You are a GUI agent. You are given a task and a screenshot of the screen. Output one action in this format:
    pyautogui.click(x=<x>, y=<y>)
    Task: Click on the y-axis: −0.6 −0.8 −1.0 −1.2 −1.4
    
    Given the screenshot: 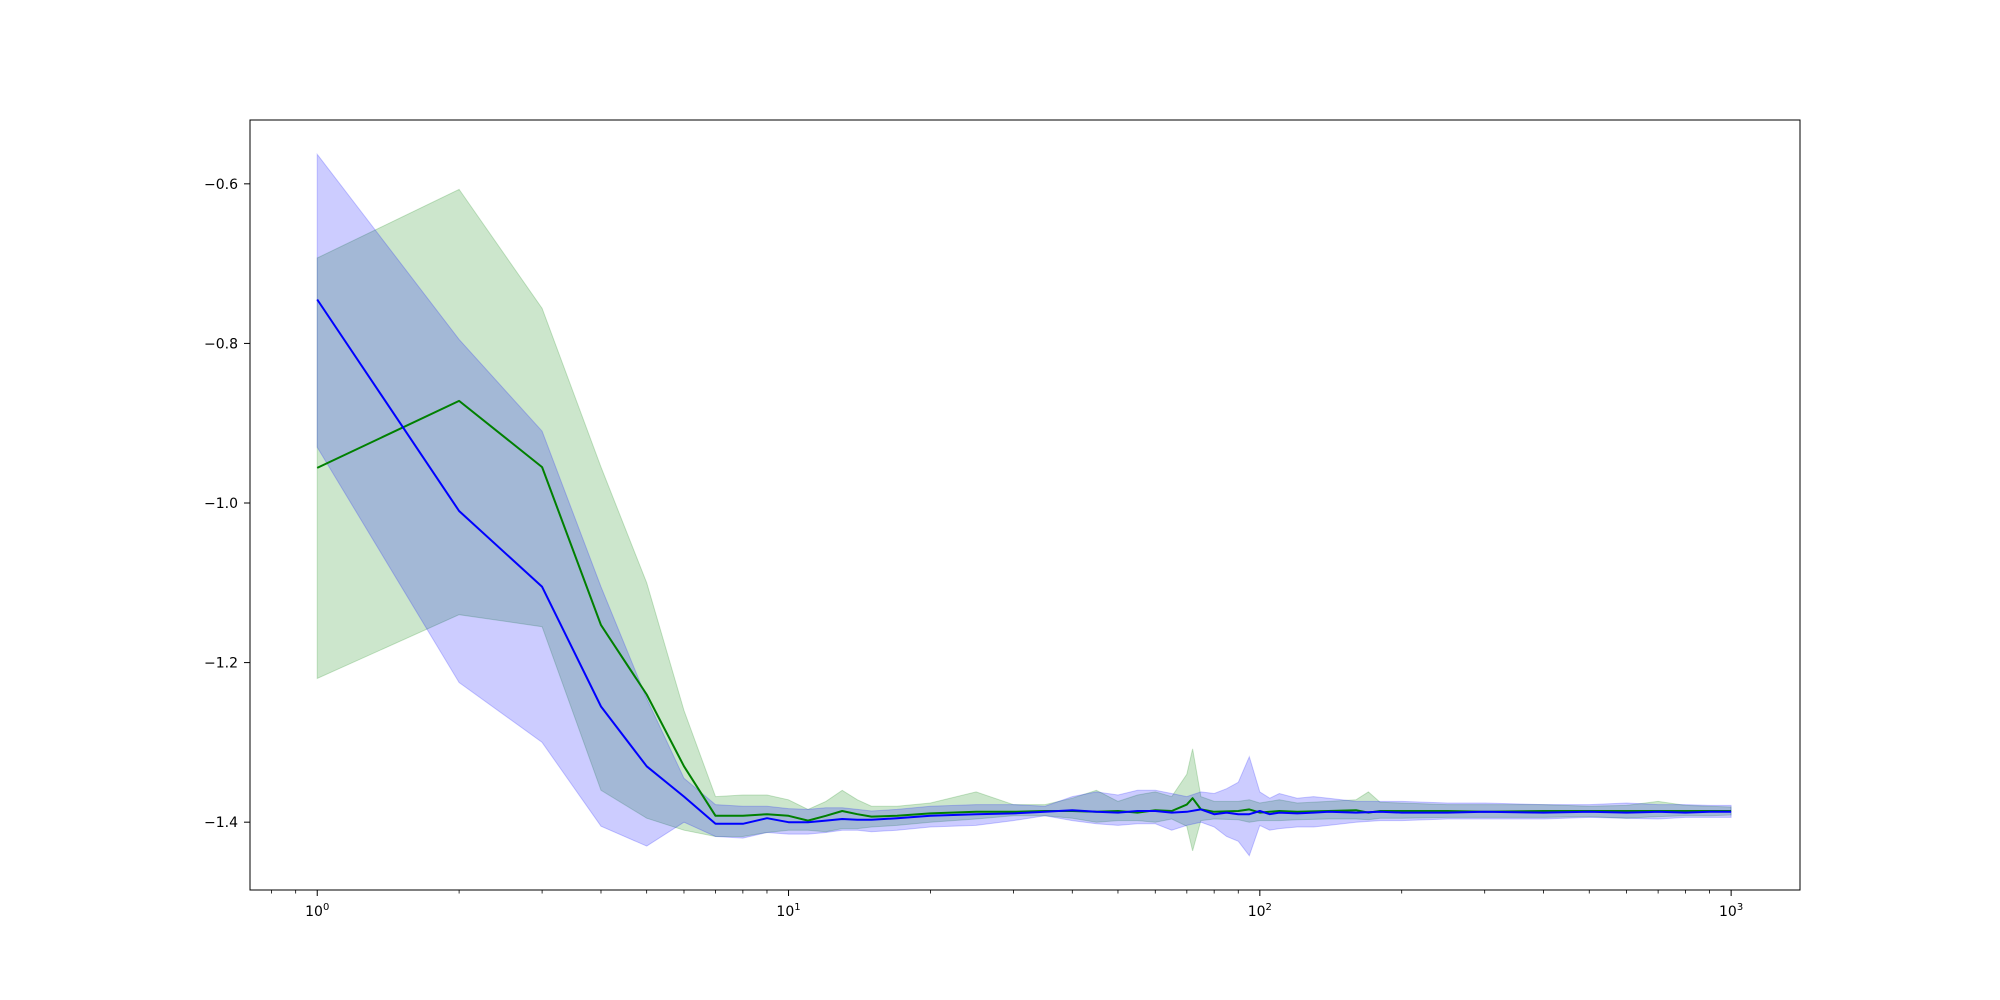 What is the action you would take?
    pyautogui.click(x=227, y=504)
    